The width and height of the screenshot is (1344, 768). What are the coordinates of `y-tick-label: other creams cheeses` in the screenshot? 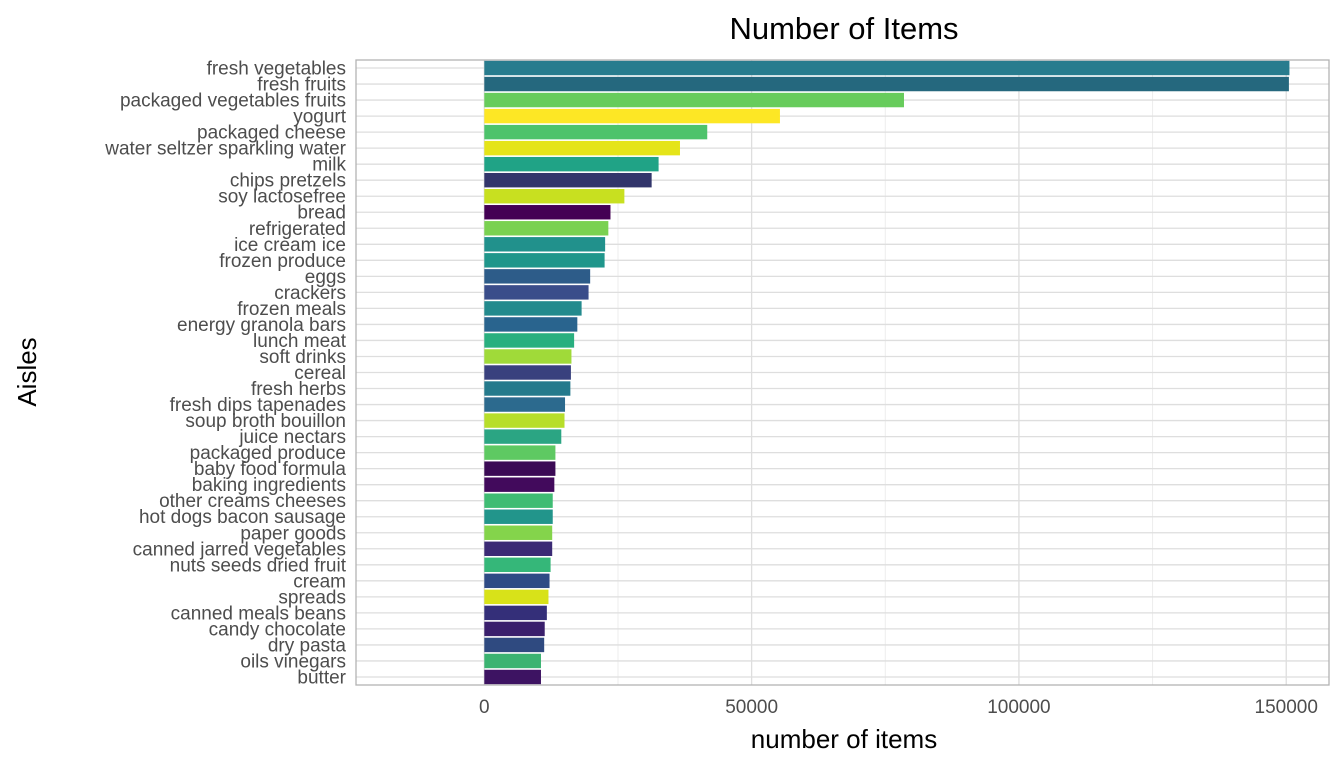 It's located at (252, 501).